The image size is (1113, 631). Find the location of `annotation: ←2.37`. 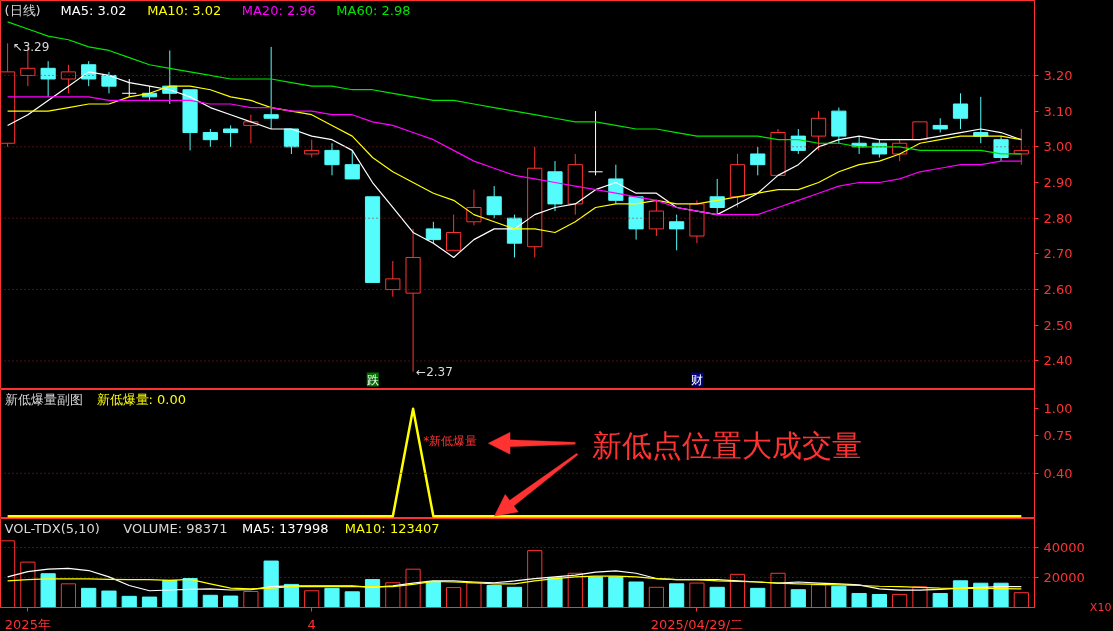

annotation: ←2.37 is located at coordinates (434, 371).